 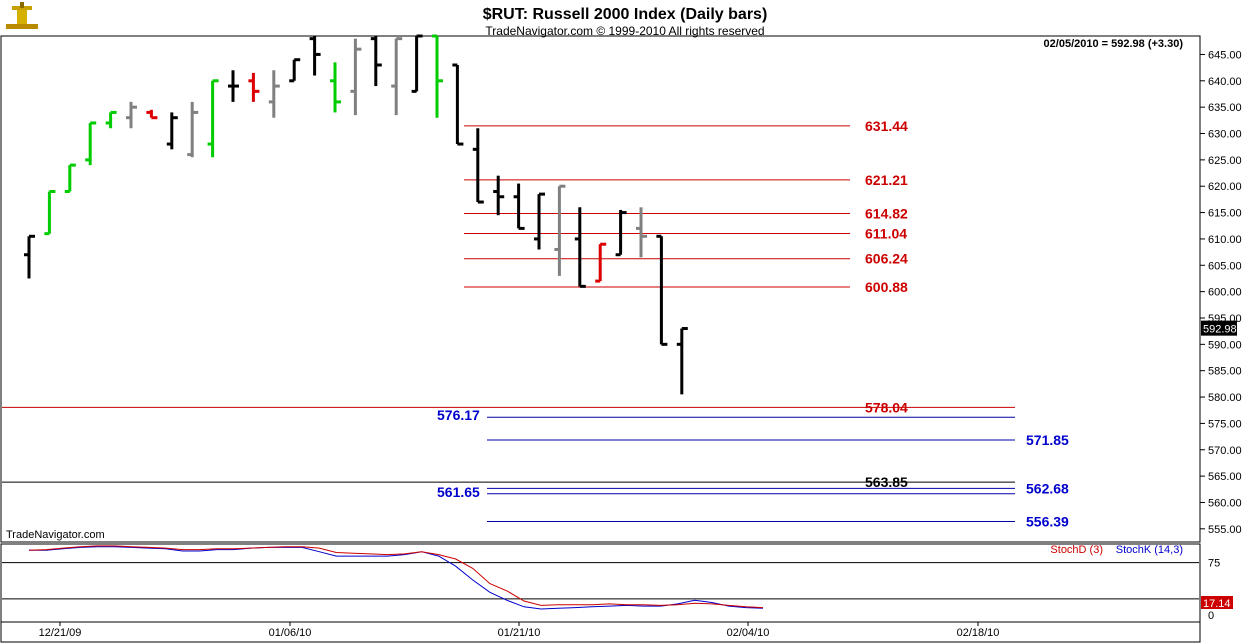 I want to click on y-tick-label: 620.00, so click(x=1225, y=187).